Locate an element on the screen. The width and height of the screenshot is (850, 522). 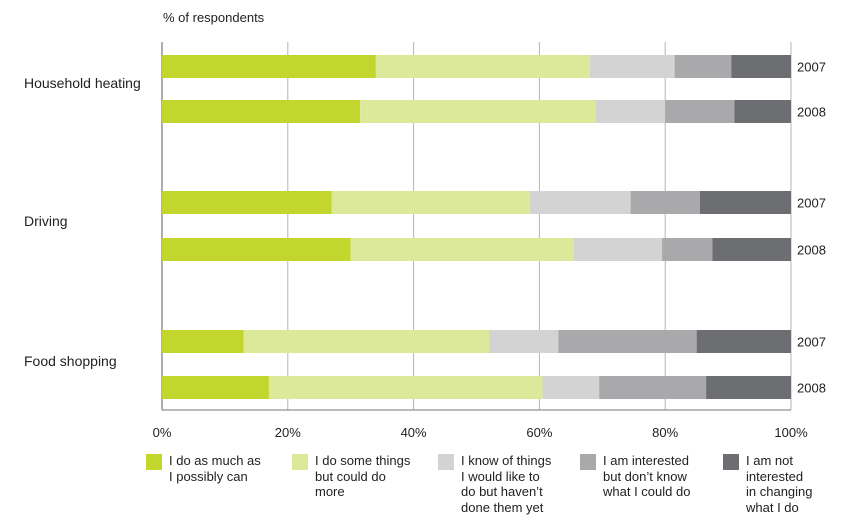
x-tick-label: 20% is located at coordinates (288, 432).